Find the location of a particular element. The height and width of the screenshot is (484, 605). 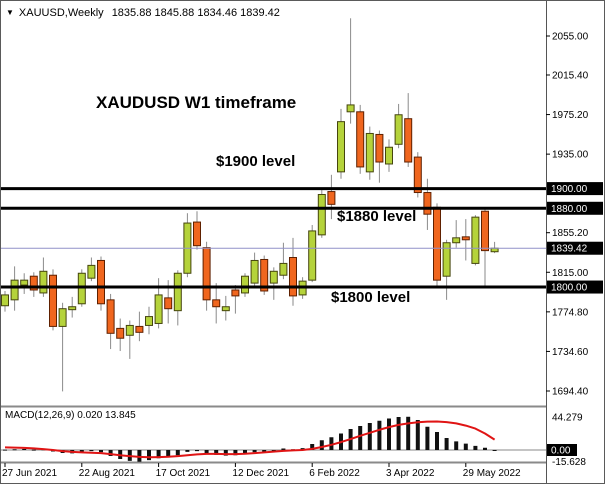

price-tick-label: 1935.00 is located at coordinates (570, 155).